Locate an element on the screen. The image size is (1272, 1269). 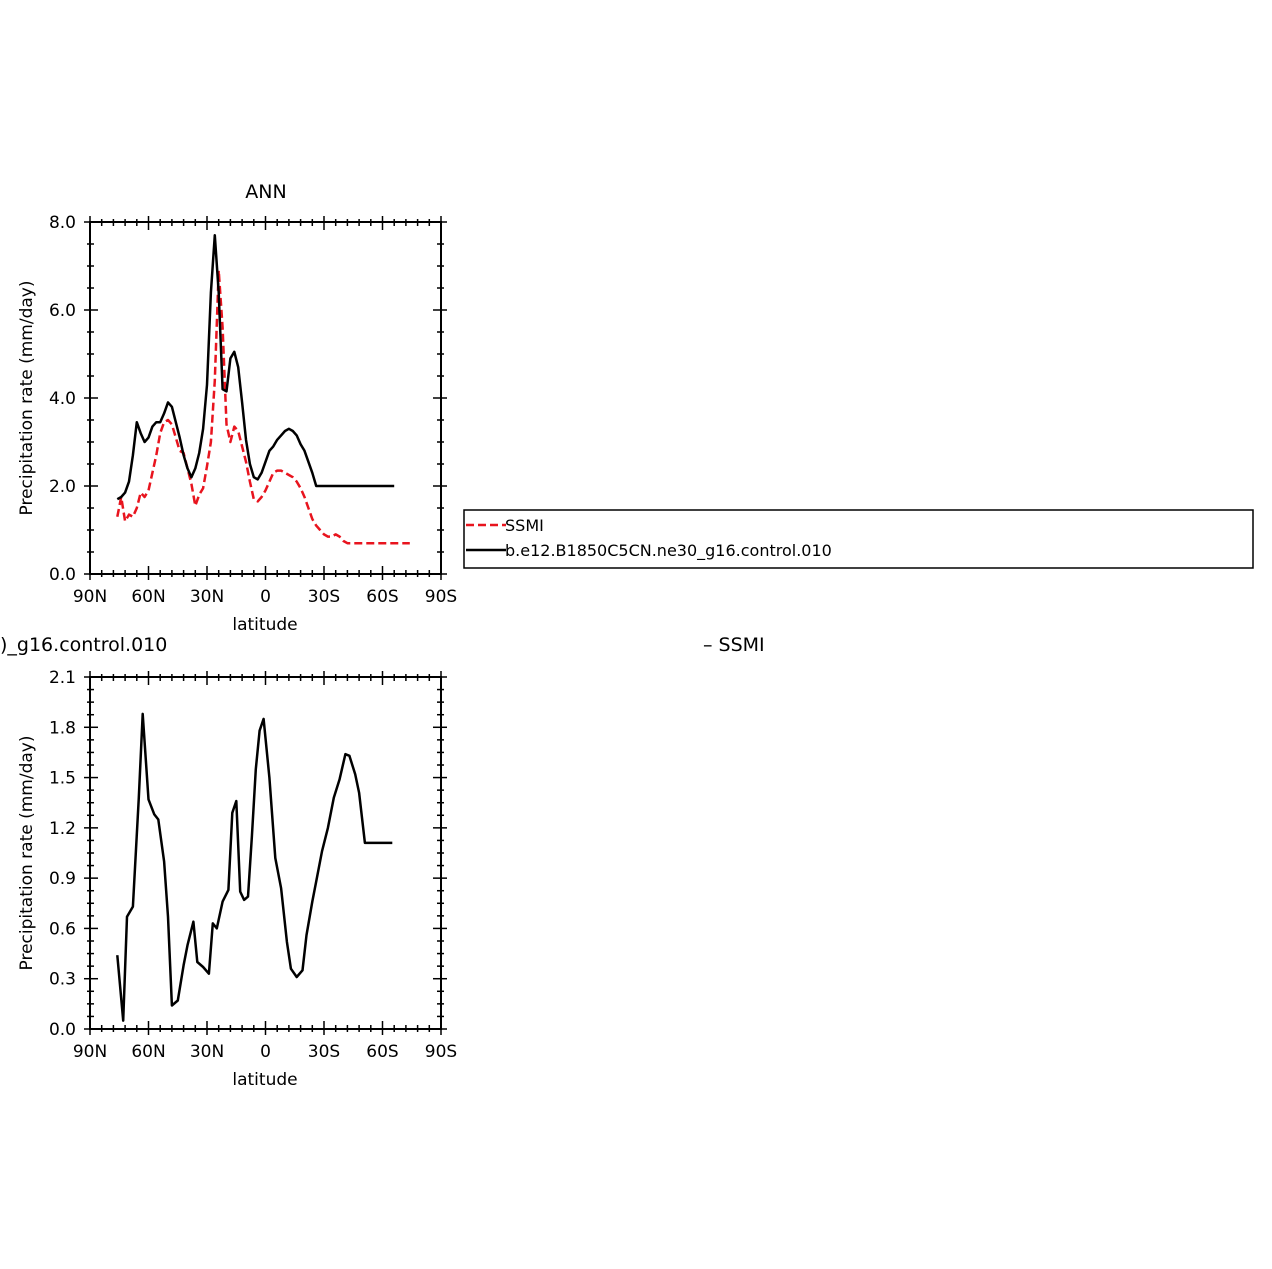
bottom-y-tick-label: 0.6 is located at coordinates (62, 929).